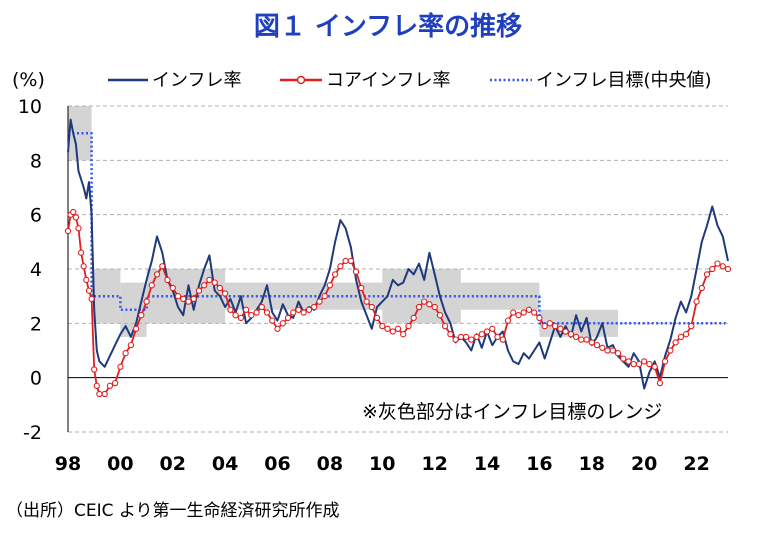 The height and width of the screenshot is (548, 776). Describe the element at coordinates (36, 379) in the screenshot. I see `y-tick-label: 0` at that location.